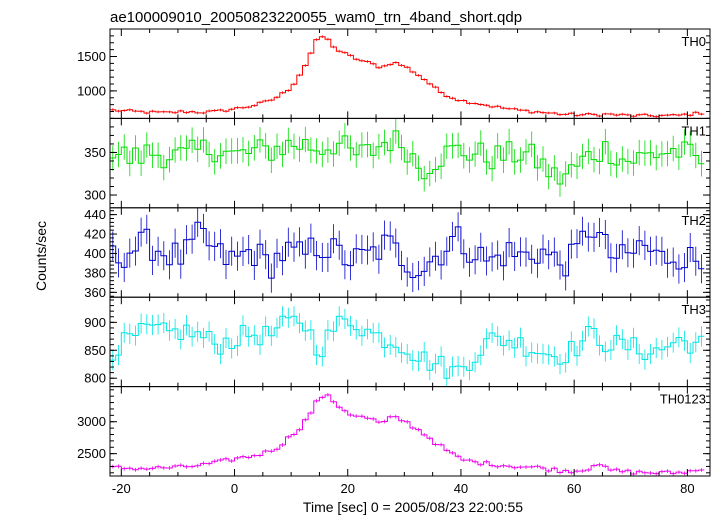 This screenshot has height=516, width=717. Describe the element at coordinates (121, 488) in the screenshot. I see `x-tick-label: -20` at that location.